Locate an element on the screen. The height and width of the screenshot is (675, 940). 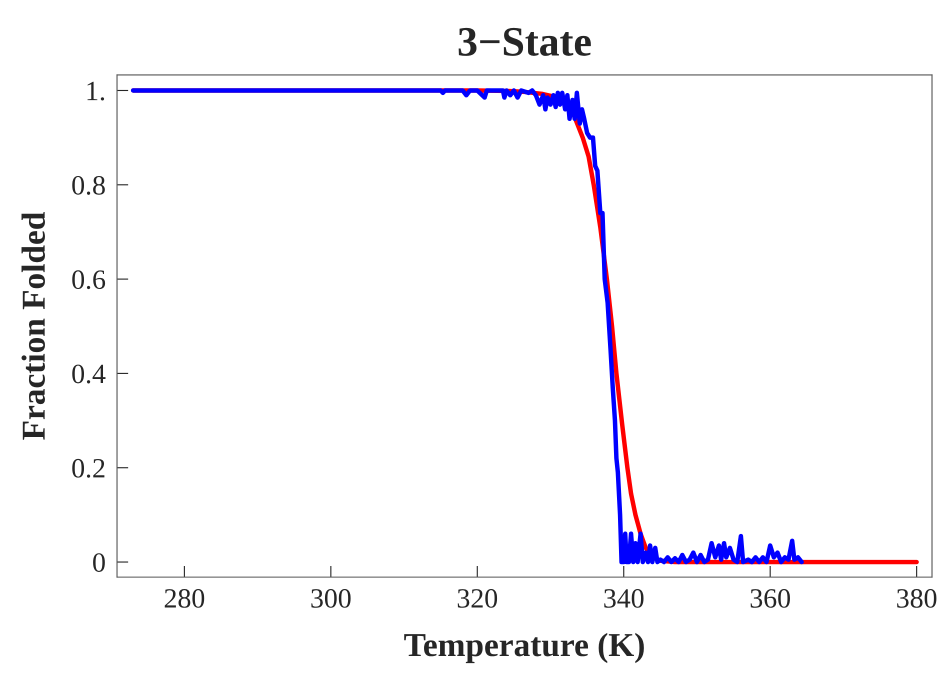
y-tick-label: 0.2 is located at coordinates (88, 468).